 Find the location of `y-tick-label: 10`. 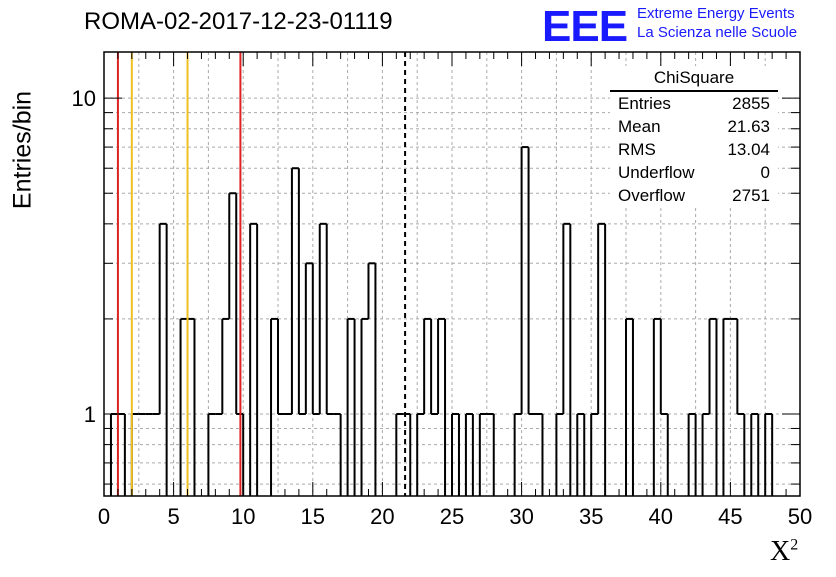

y-tick-label: 10 is located at coordinates (84, 98).